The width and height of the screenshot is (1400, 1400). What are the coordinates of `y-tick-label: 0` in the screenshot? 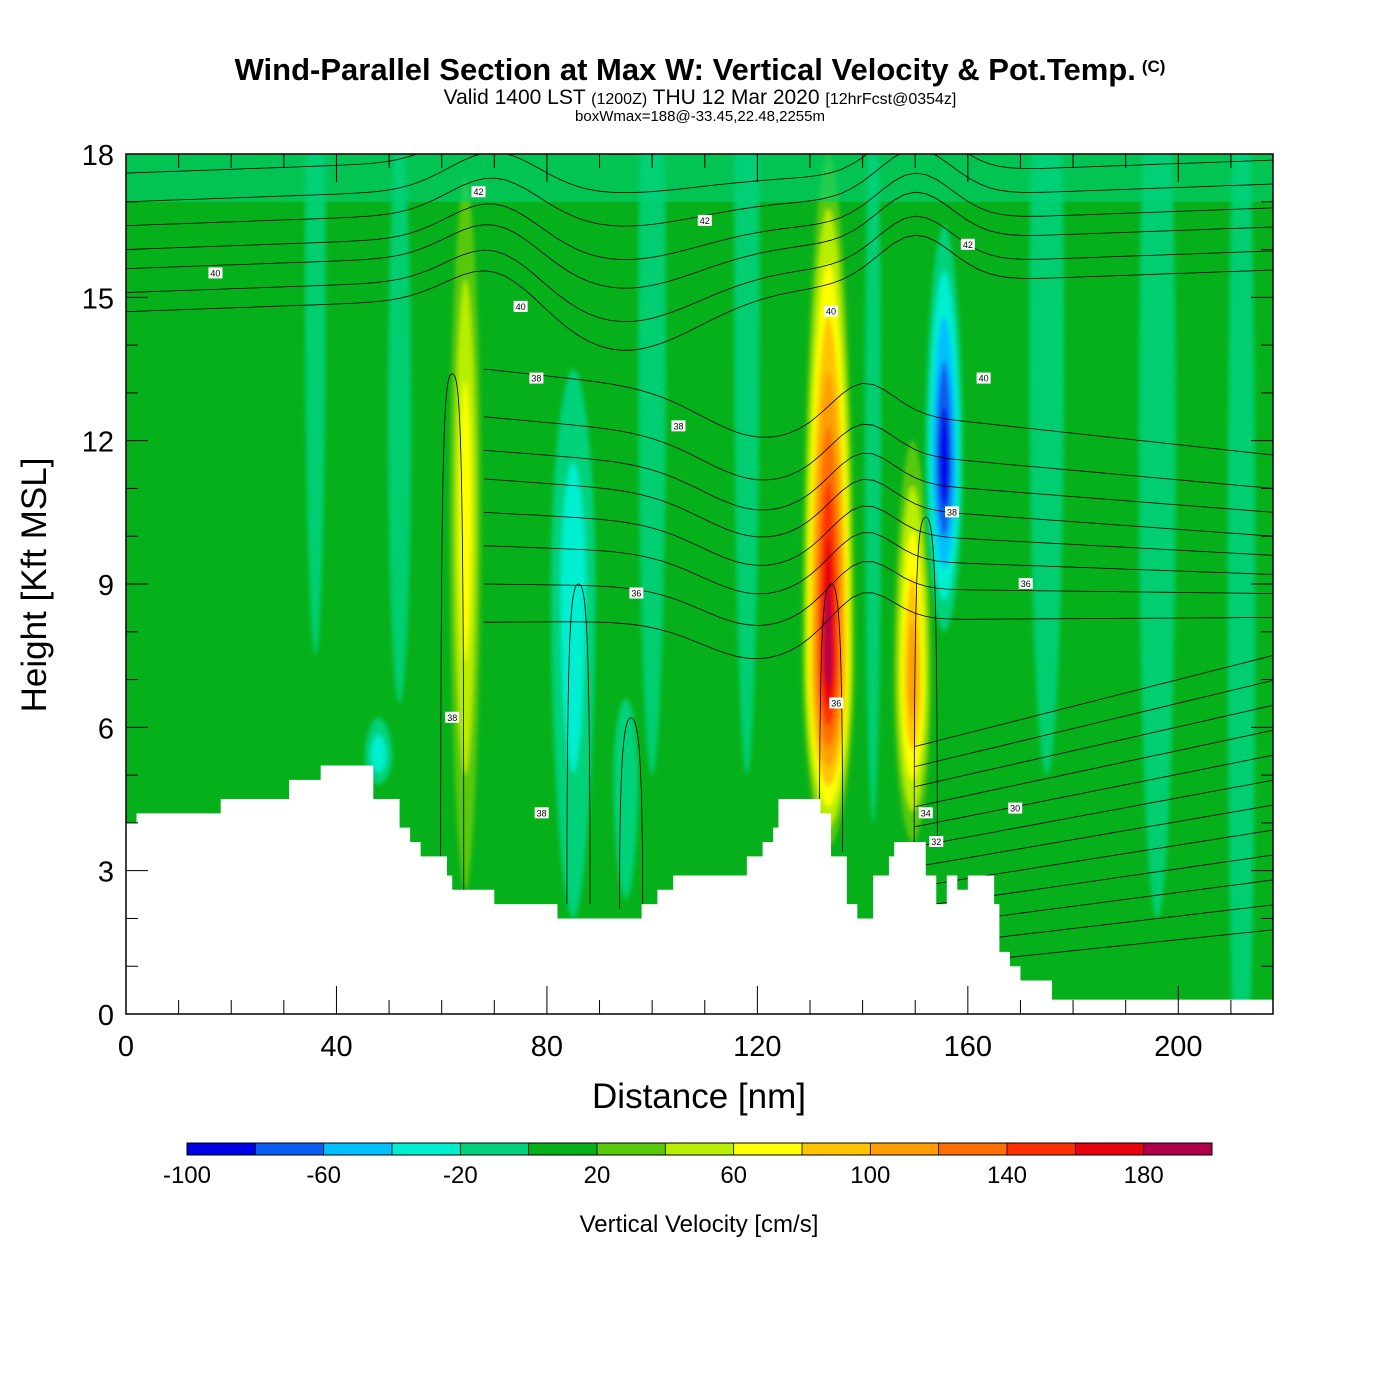 It's located at (106, 1016).